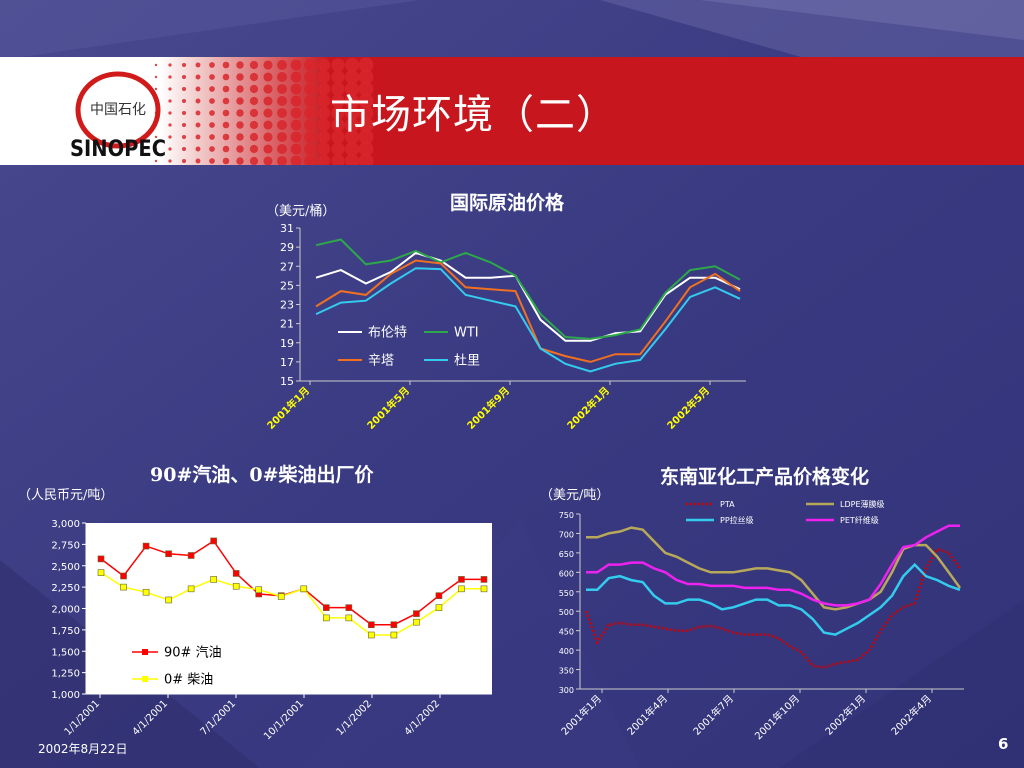 This screenshot has height=768, width=1024. I want to click on x-tick-label: 1/1/2002, so click(355, 718).